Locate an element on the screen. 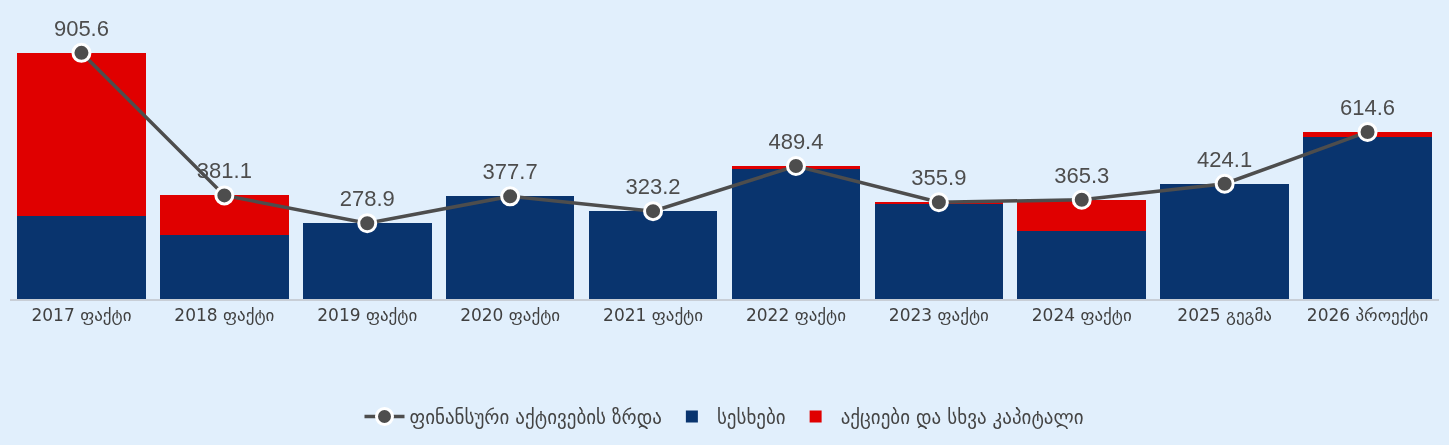  x-tick-label: 2025 გეგმა is located at coordinates (1224, 315).